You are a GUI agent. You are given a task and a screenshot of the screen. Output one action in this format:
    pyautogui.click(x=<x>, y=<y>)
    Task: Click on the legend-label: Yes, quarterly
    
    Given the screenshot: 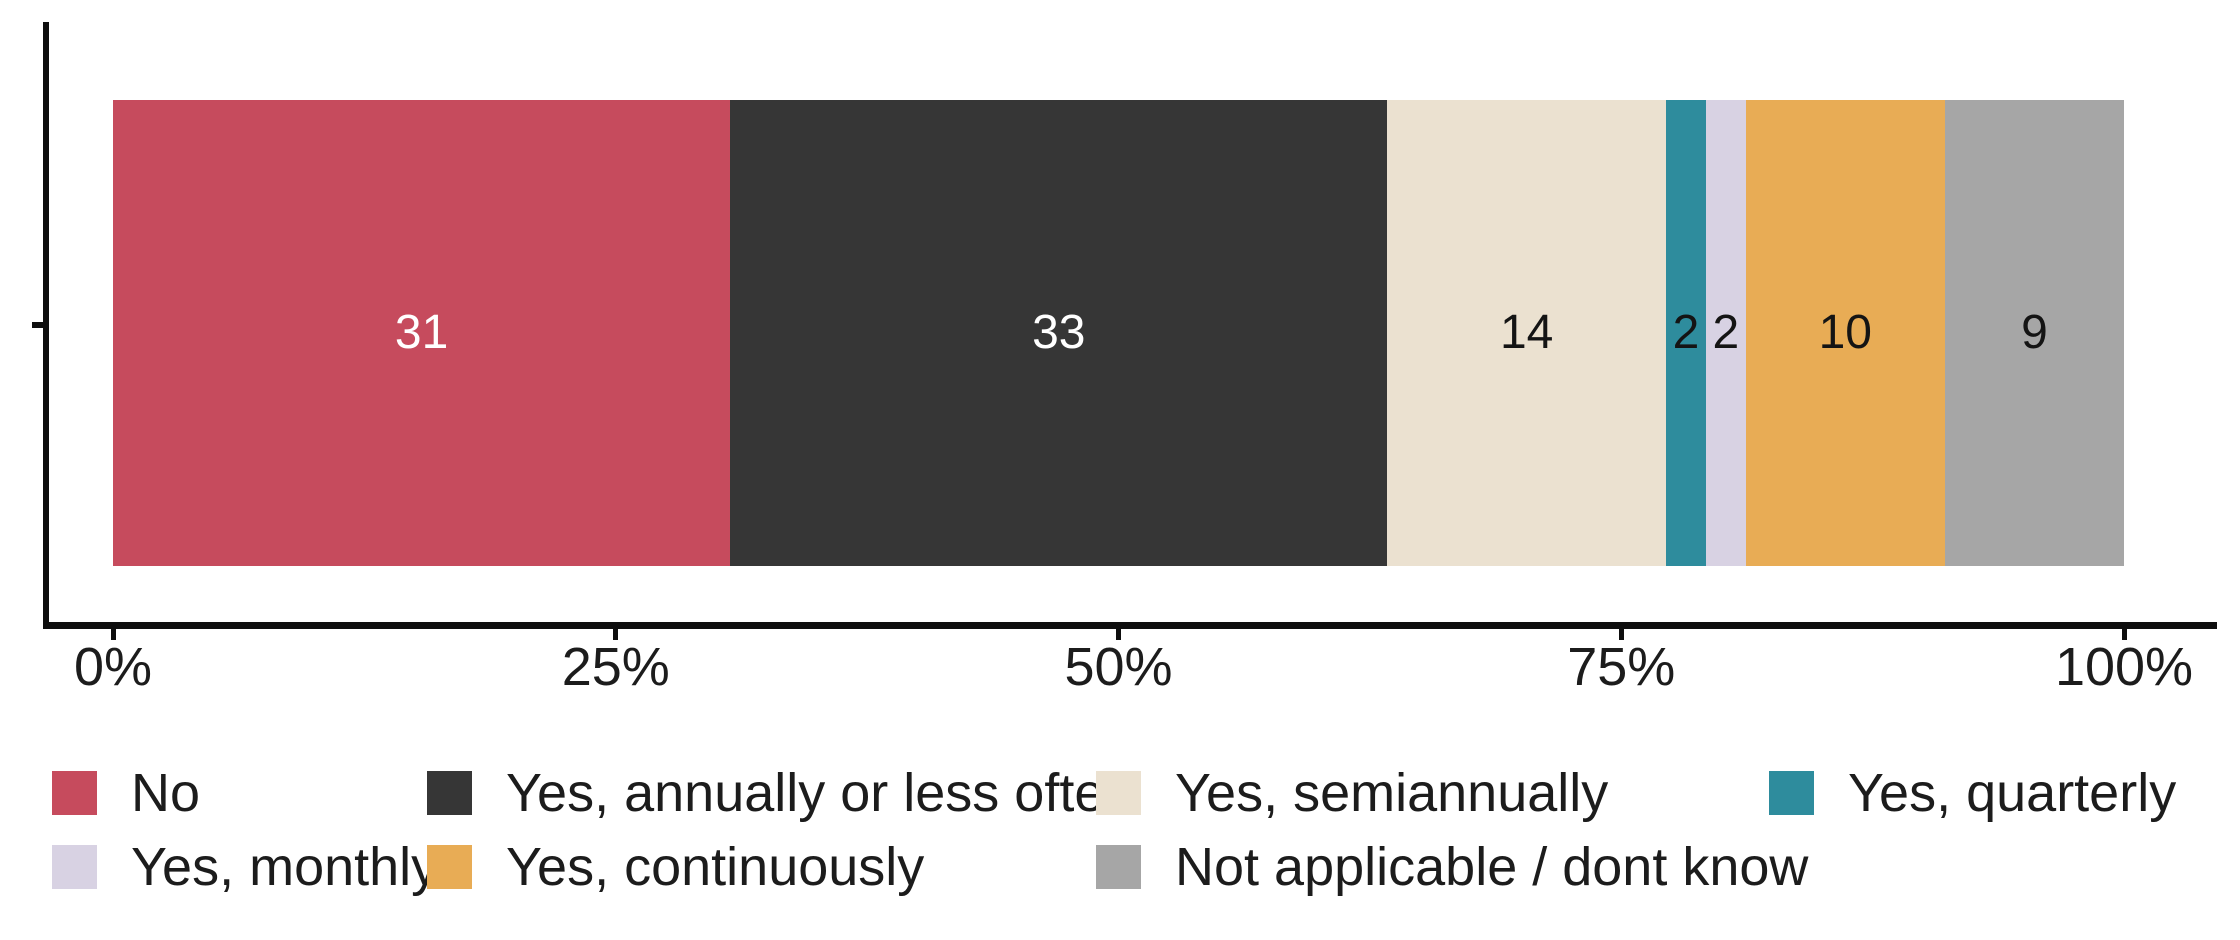 What is the action you would take?
    pyautogui.click(x=2012, y=792)
    